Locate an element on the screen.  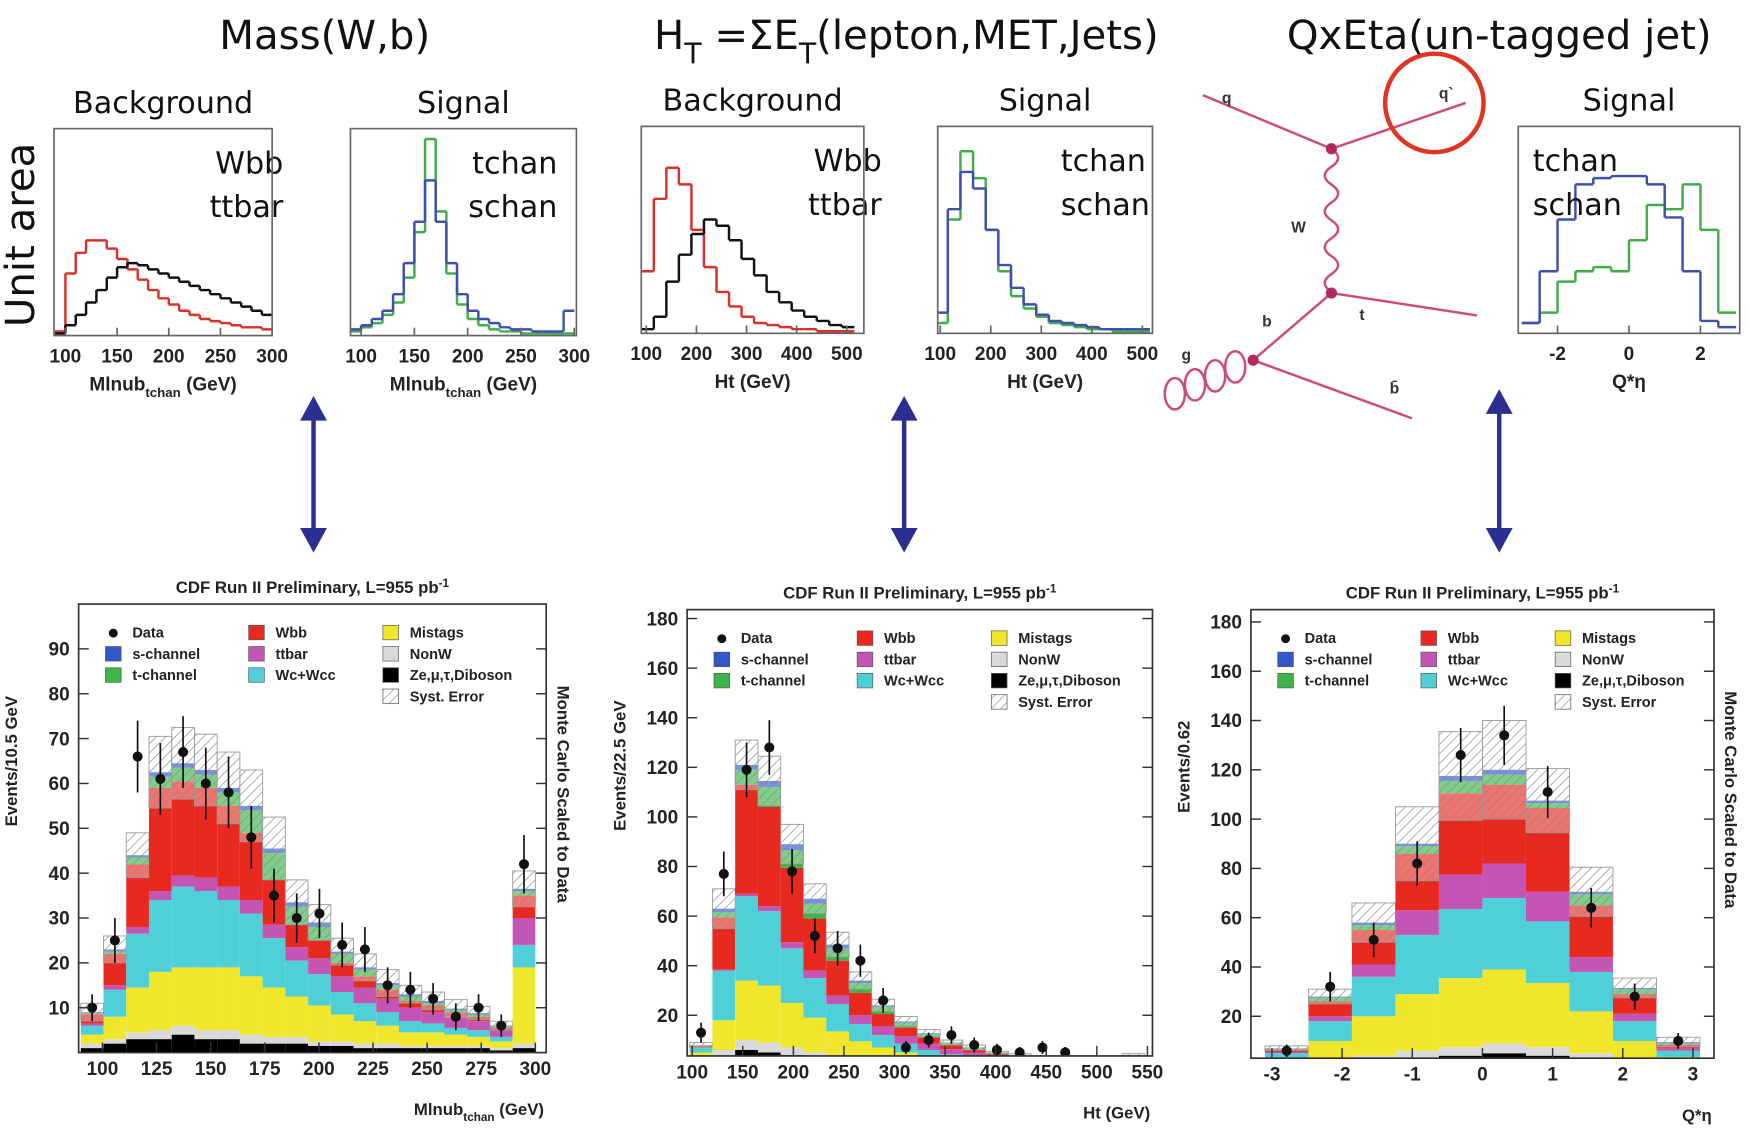
diagram-label: t is located at coordinates (1362, 315).